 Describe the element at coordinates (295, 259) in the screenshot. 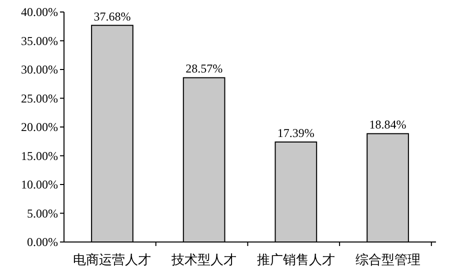

I see `x-tick-label: 推广销售人才` at that location.